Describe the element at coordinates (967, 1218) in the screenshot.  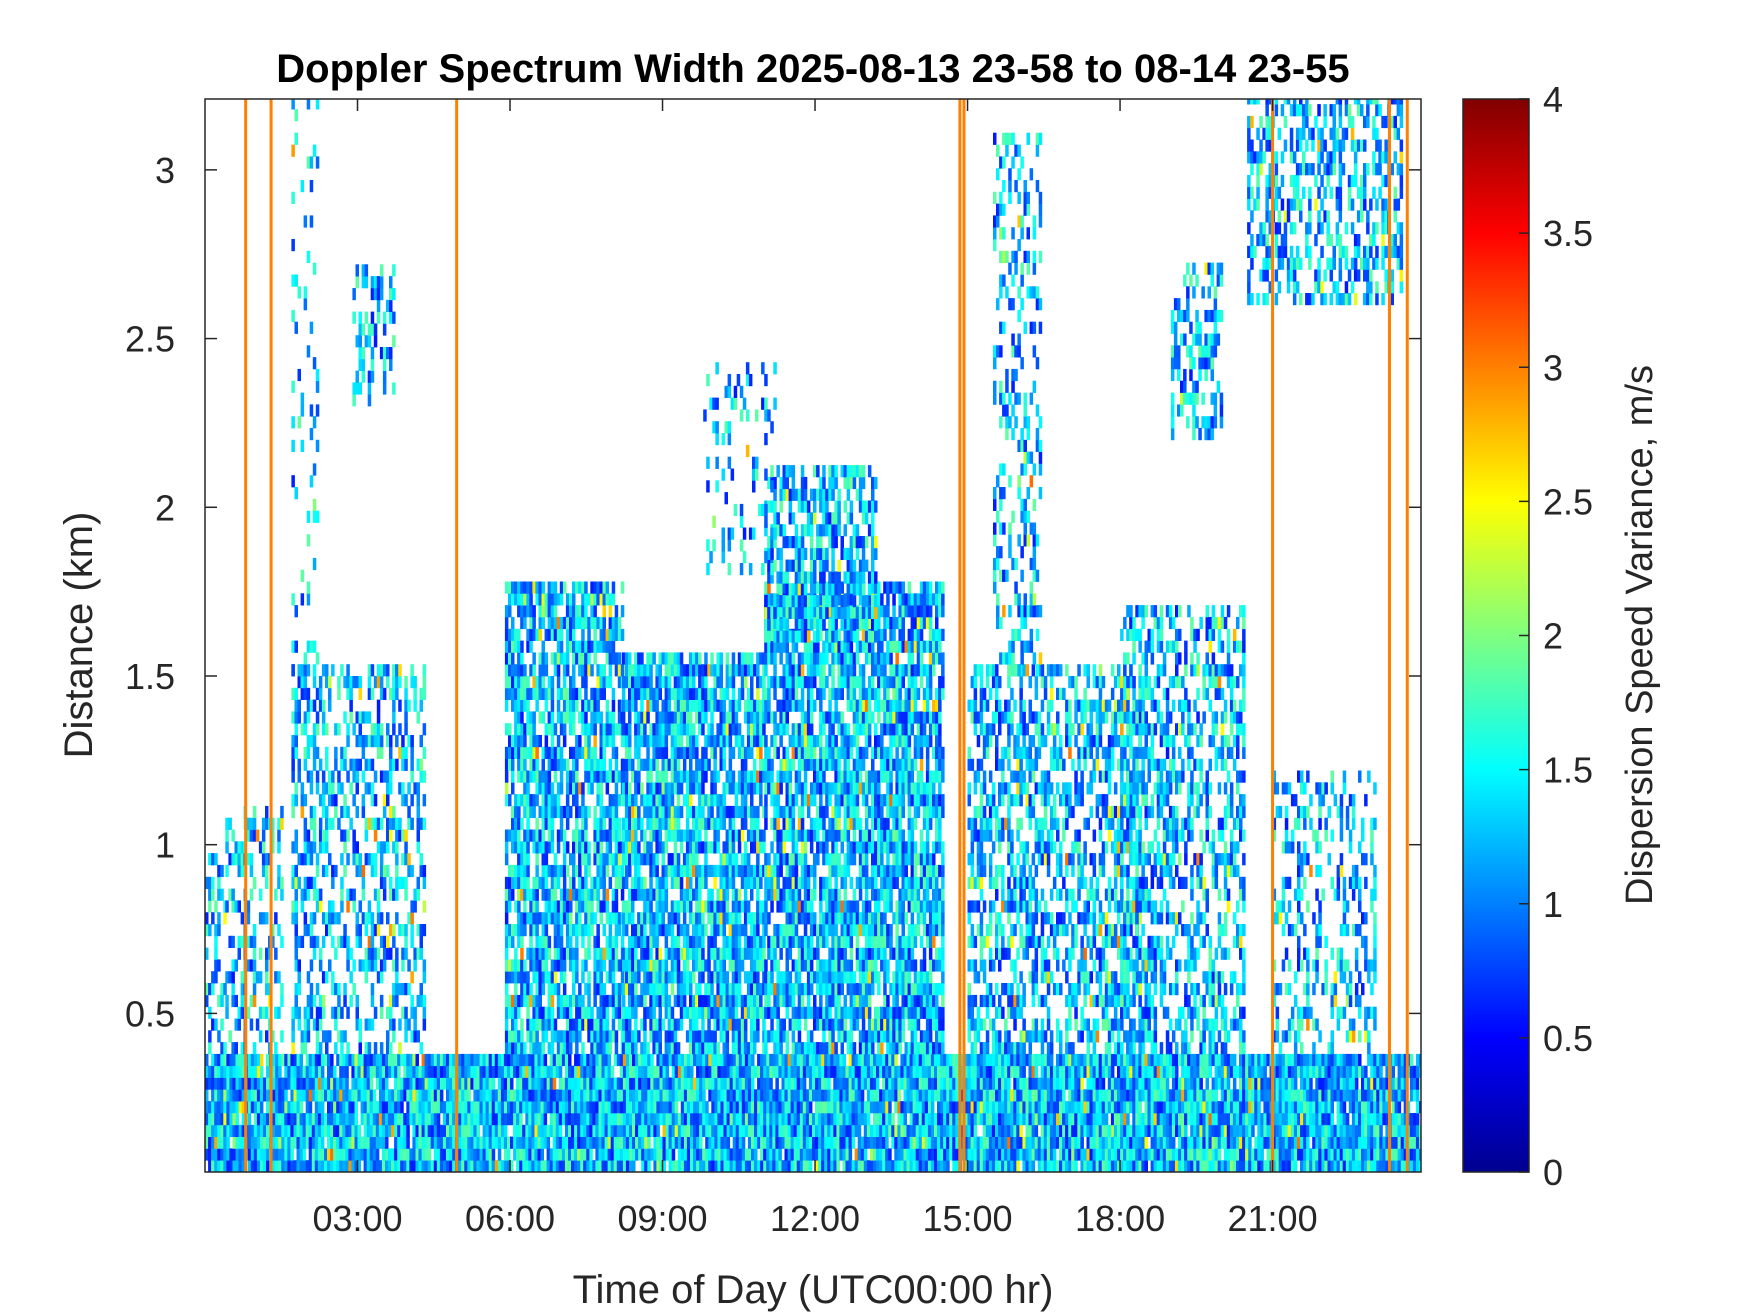
I see `x-tick-label: 15:00` at that location.